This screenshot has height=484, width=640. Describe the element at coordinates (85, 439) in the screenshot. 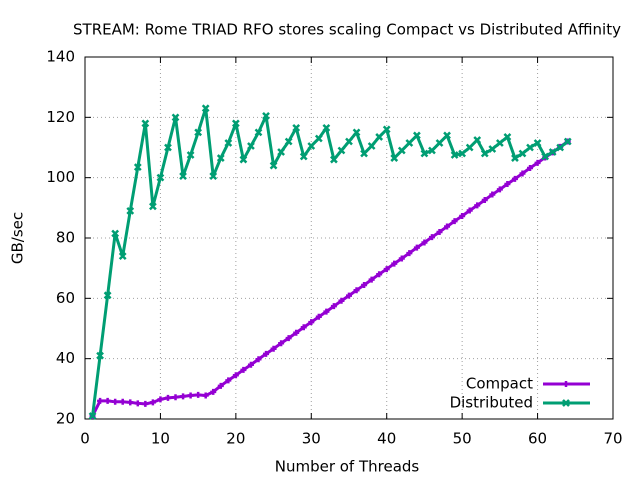

I see `x-tick-label: 0` at that location.